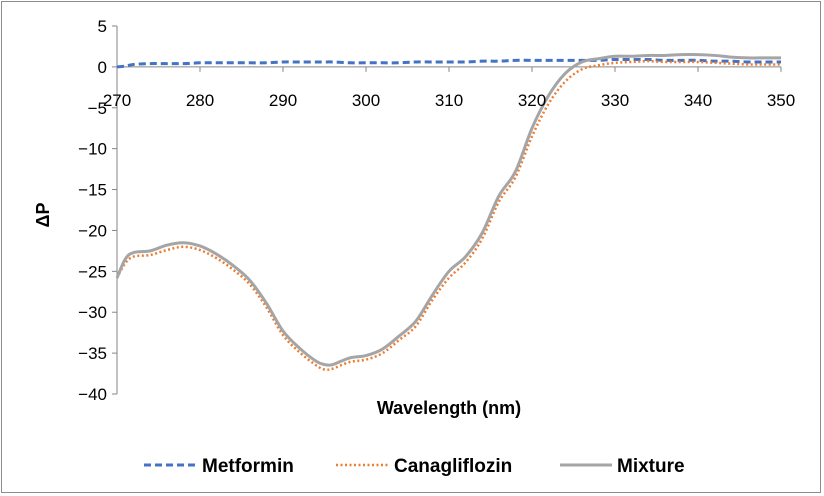  Describe the element at coordinates (781, 100) in the screenshot. I see `x-tick-label: 350` at that location.